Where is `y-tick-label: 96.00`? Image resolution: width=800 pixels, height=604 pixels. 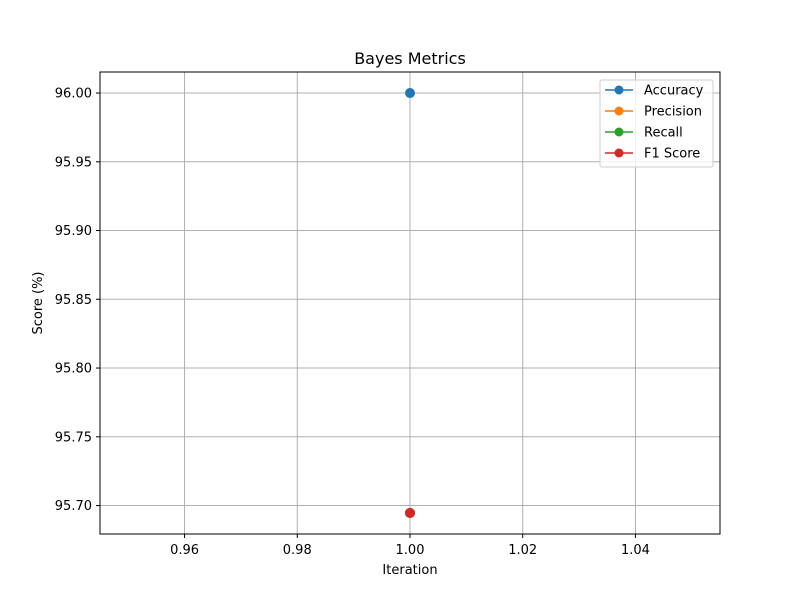 y-tick-label: 96.00 is located at coordinates (73, 94).